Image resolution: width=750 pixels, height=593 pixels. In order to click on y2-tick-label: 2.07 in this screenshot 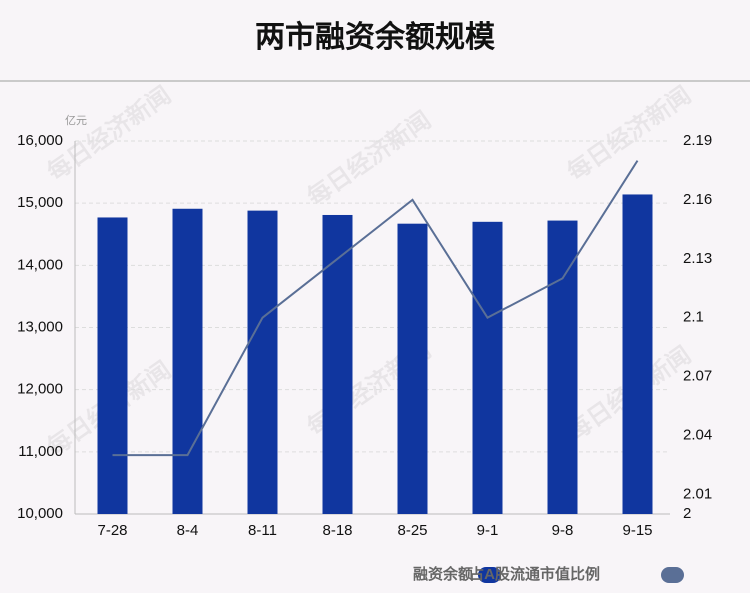, I will do `click(697, 376)`.